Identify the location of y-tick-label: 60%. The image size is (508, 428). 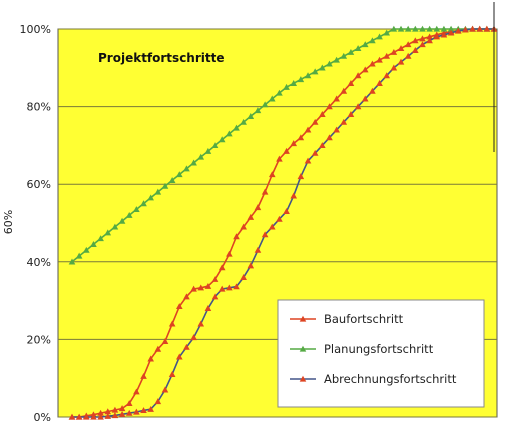
(39, 184).